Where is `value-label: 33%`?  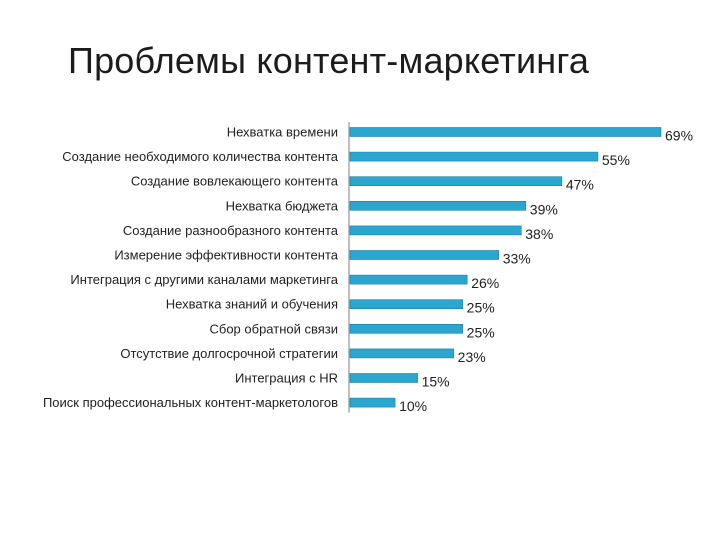 value-label: 33% is located at coordinates (517, 259).